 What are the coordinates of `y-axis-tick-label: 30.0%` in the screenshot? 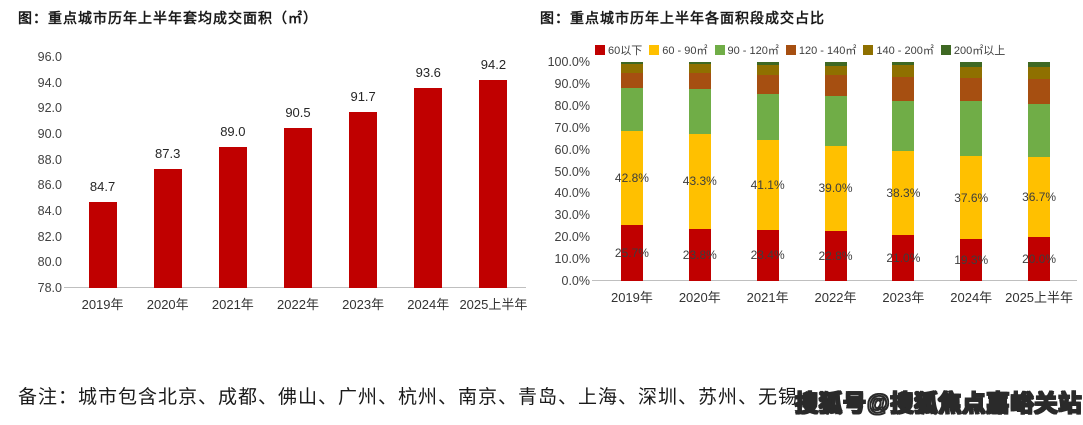 It's located at (572, 215).